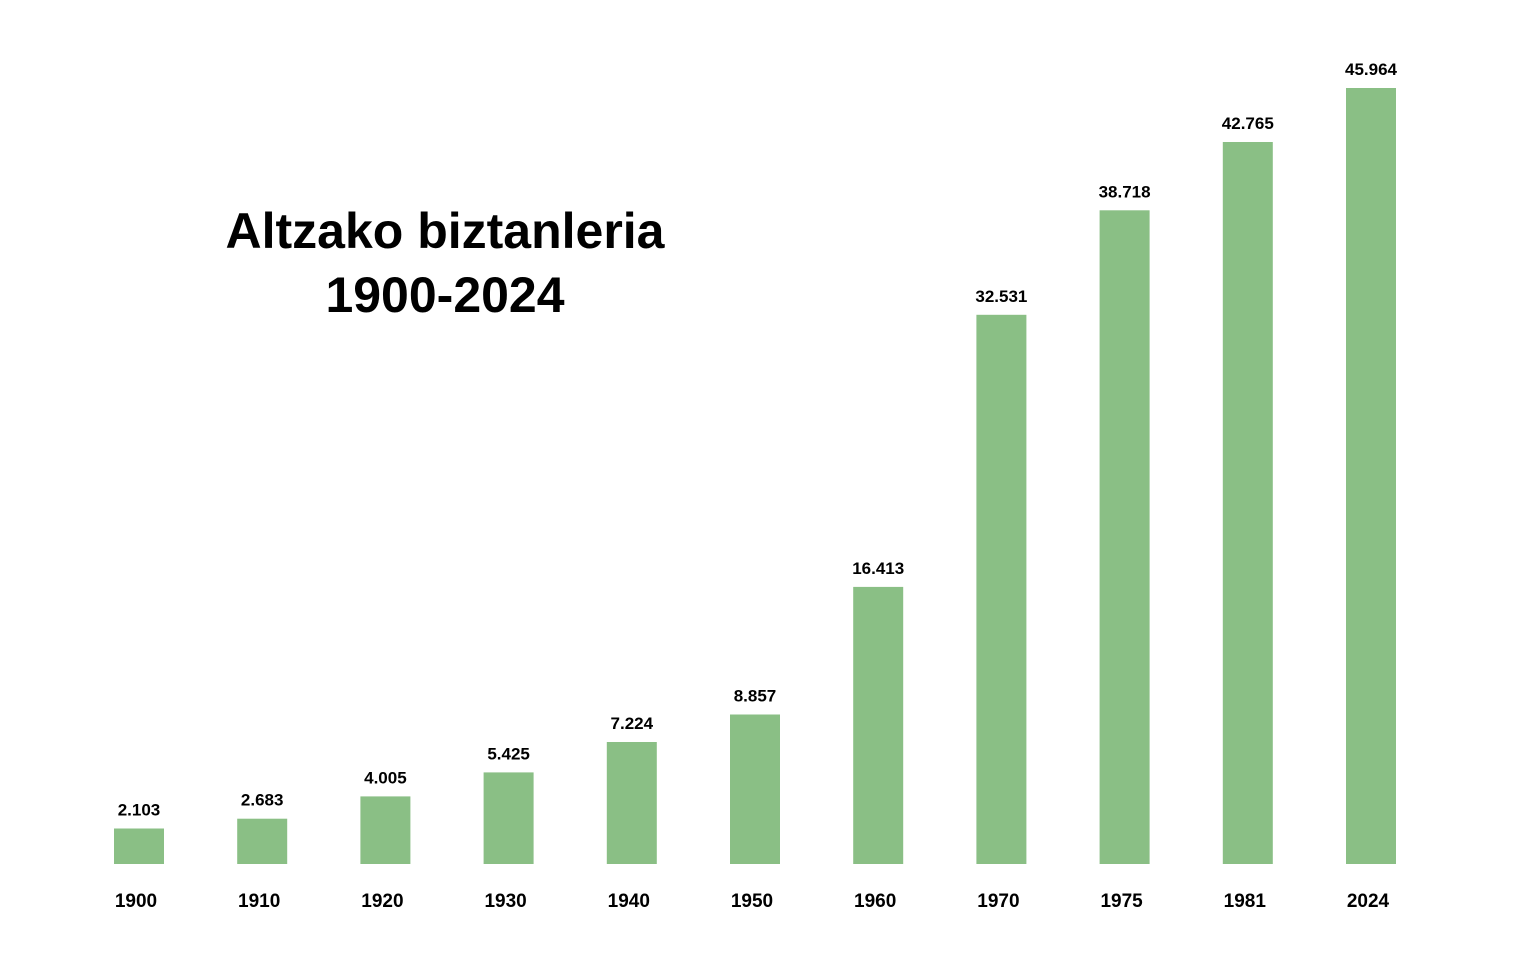 The width and height of the screenshot is (1523, 953). I want to click on data-label-1950: 8.857, so click(755, 696).